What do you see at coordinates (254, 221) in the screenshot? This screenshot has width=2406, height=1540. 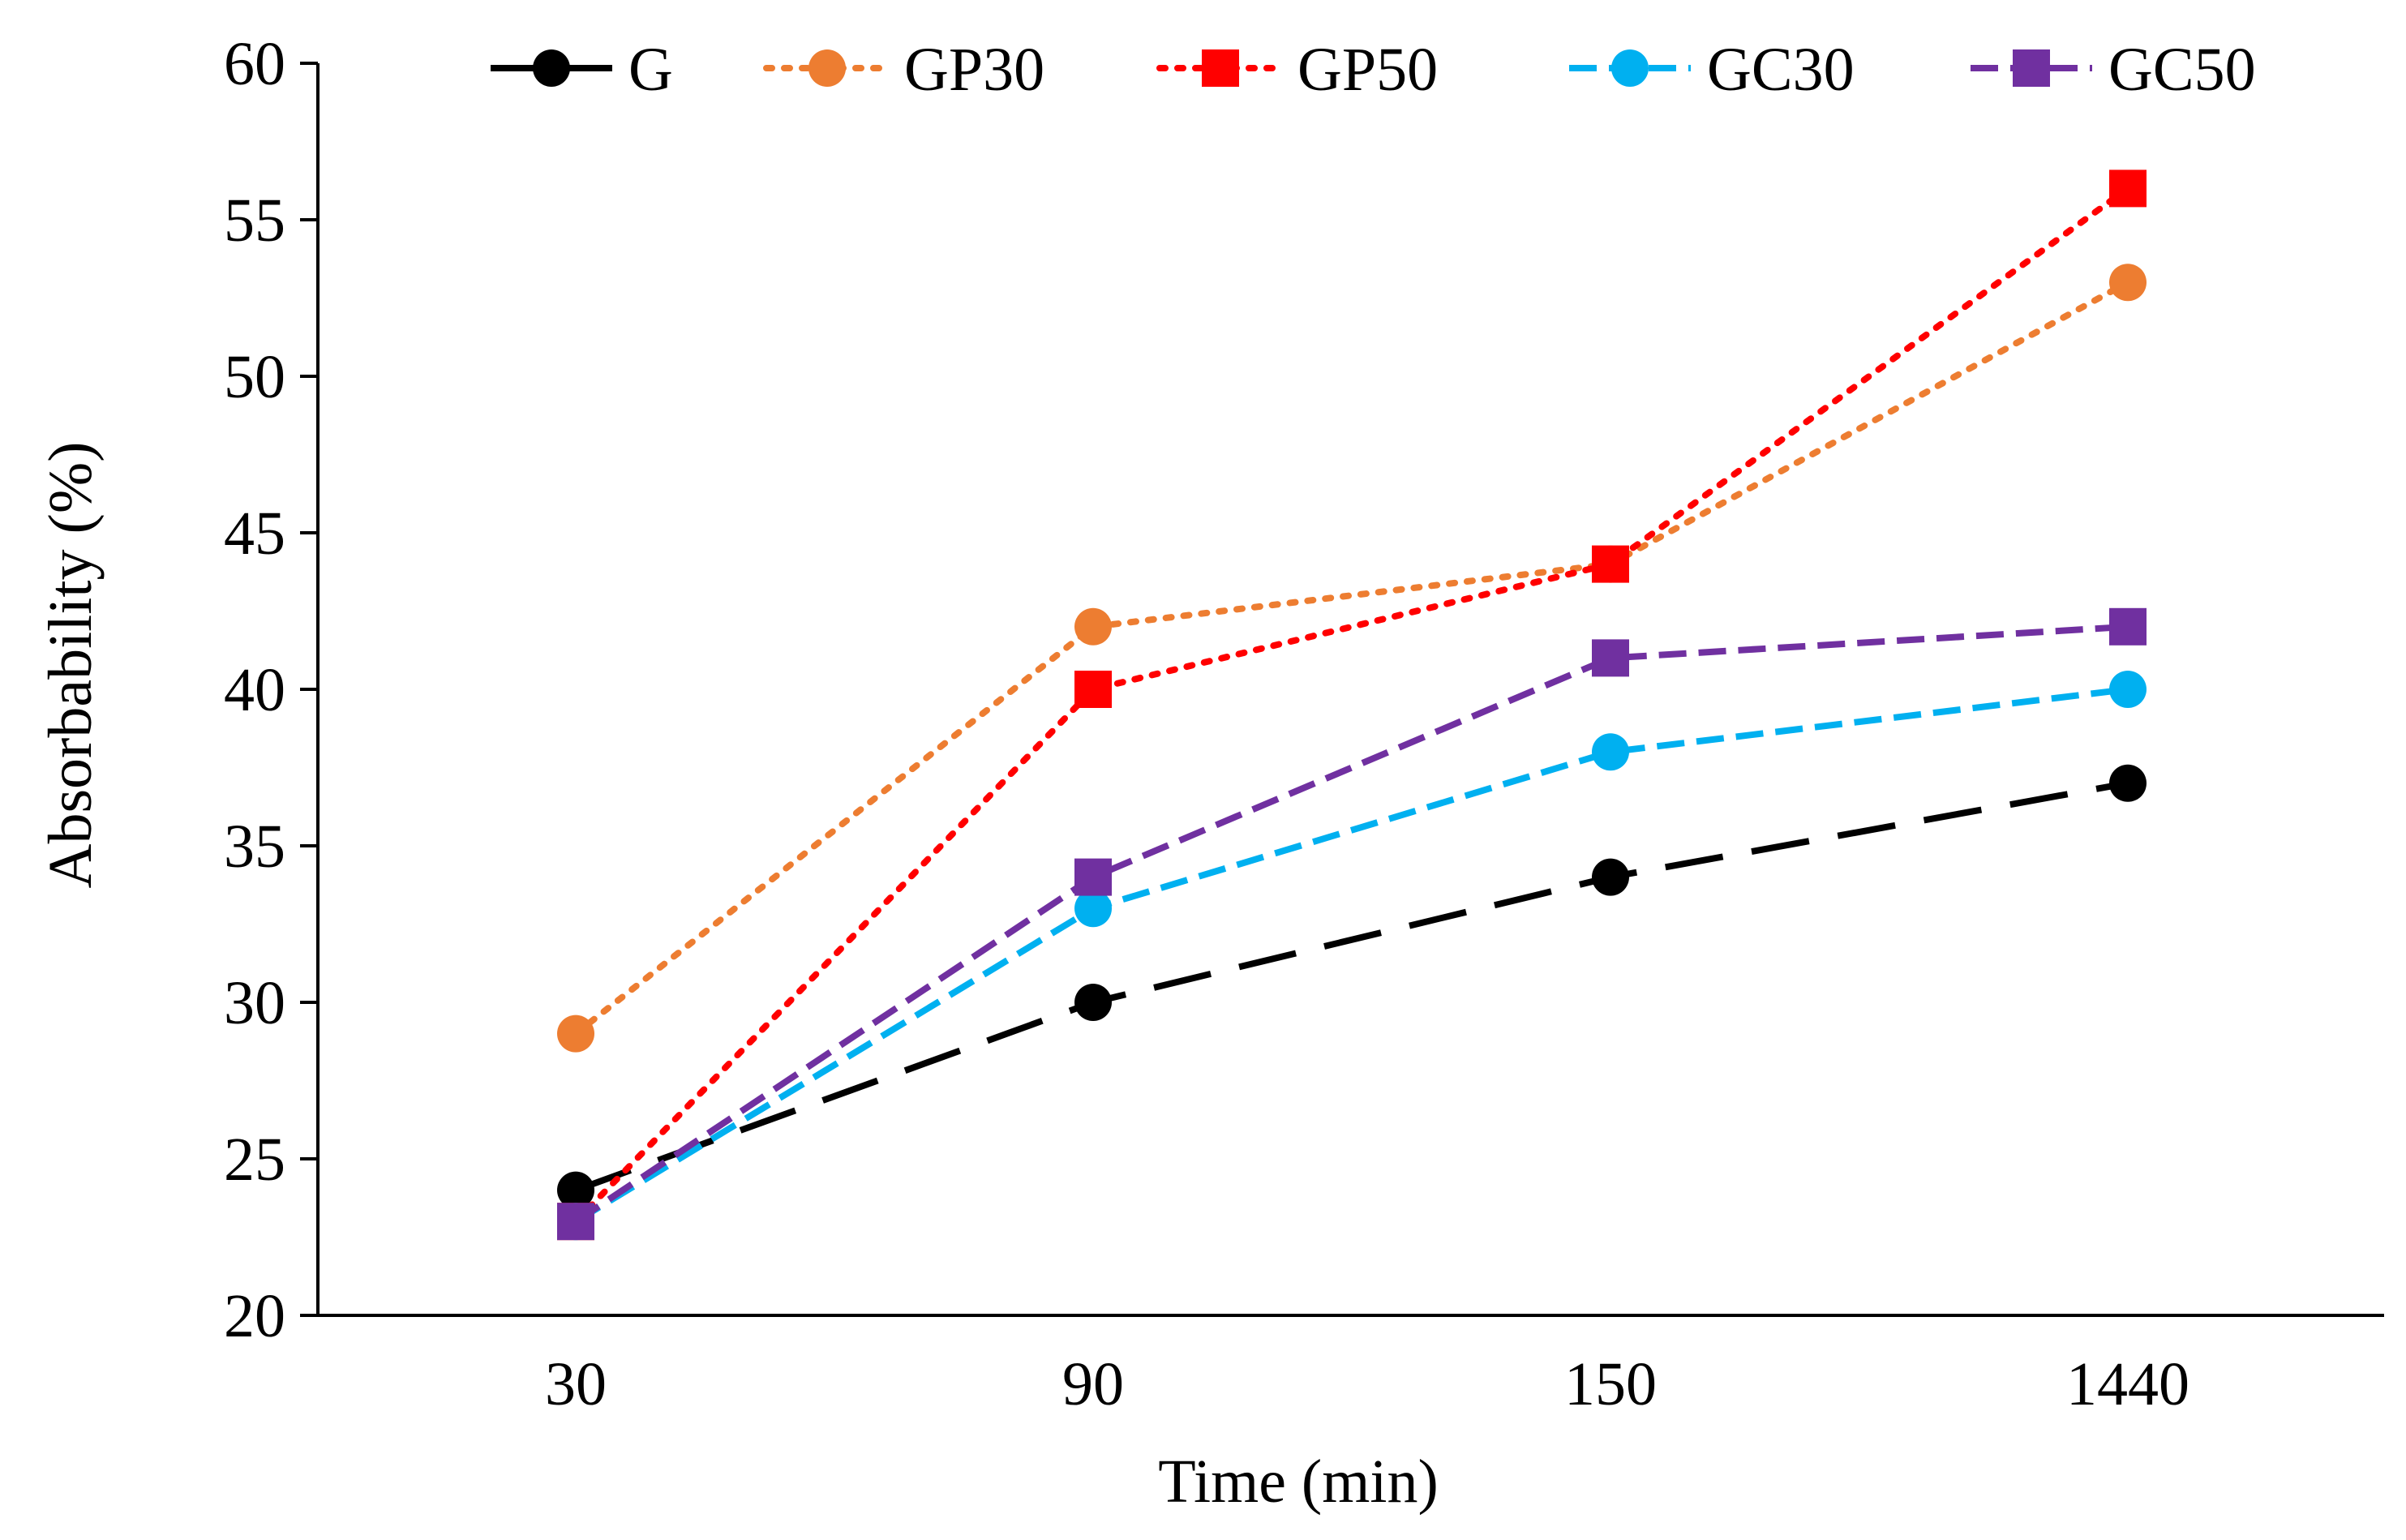 I see `y-tick-label: 55` at bounding box center [254, 221].